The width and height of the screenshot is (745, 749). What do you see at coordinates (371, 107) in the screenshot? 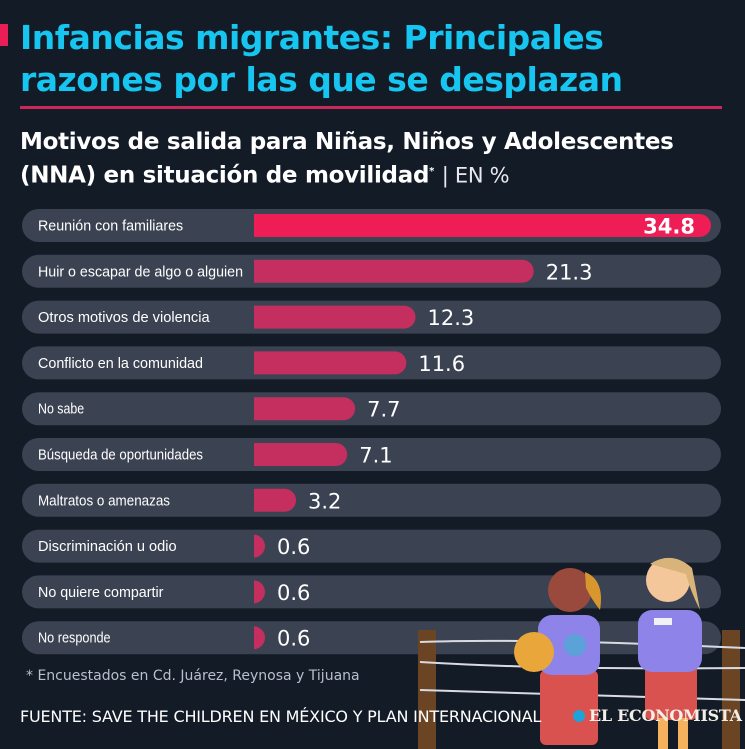
I see `title-divider` at bounding box center [371, 107].